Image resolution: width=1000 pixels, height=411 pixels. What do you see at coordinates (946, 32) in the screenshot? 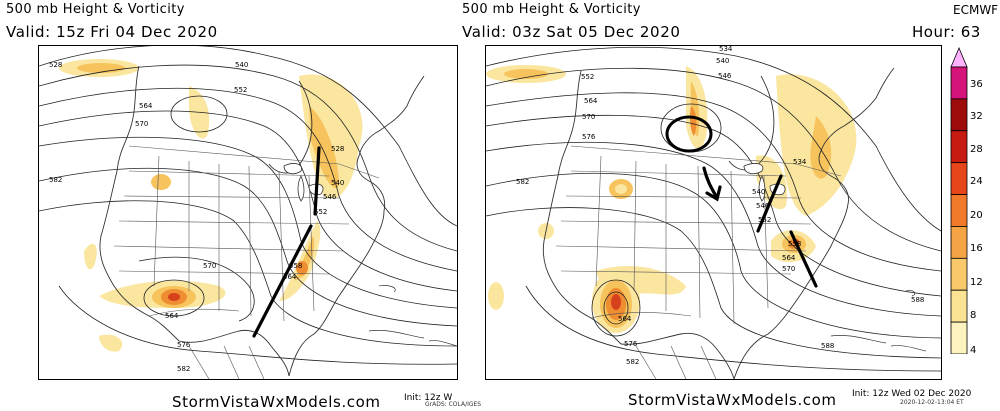
I see `forecast-hour: Hour: 63` at bounding box center [946, 32].